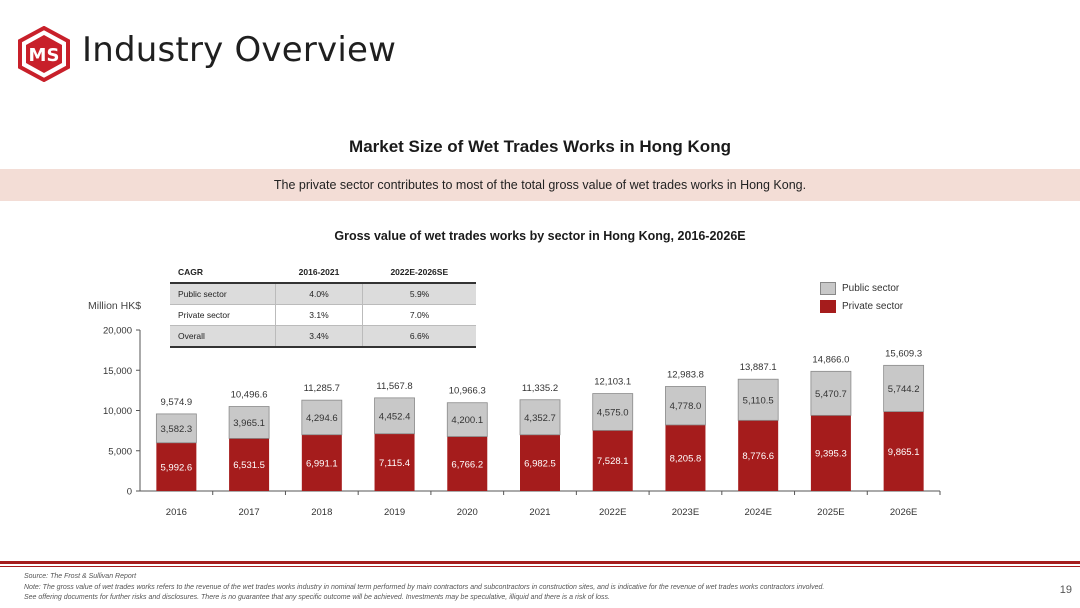 Image resolution: width=1080 pixels, height=608 pixels. I want to click on data-label-private: 6,991.1, so click(322, 463).